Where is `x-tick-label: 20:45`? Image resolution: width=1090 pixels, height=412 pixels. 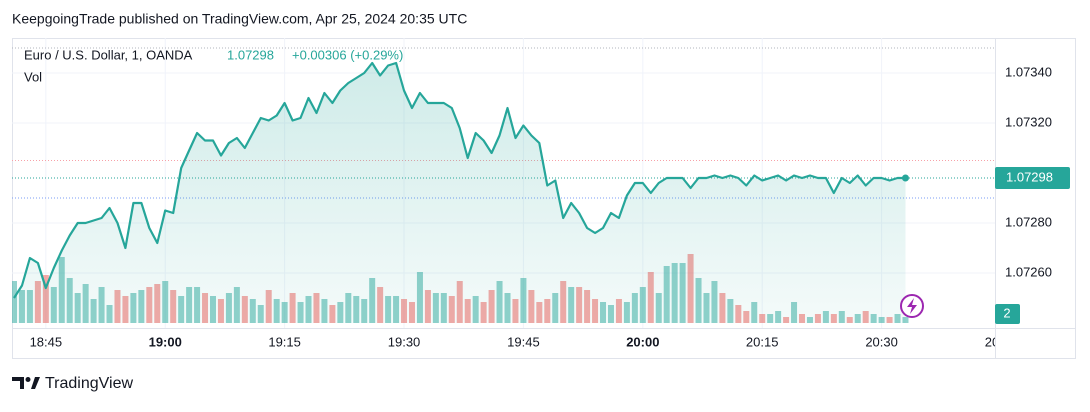 x-tick-label: 20:45 is located at coordinates (1001, 341).